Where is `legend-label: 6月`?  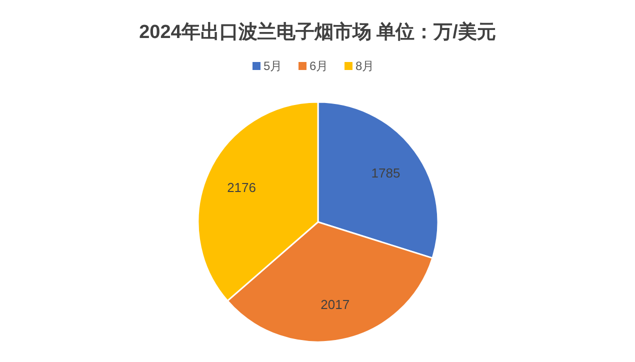 legend-label: 6月 is located at coordinates (319, 66).